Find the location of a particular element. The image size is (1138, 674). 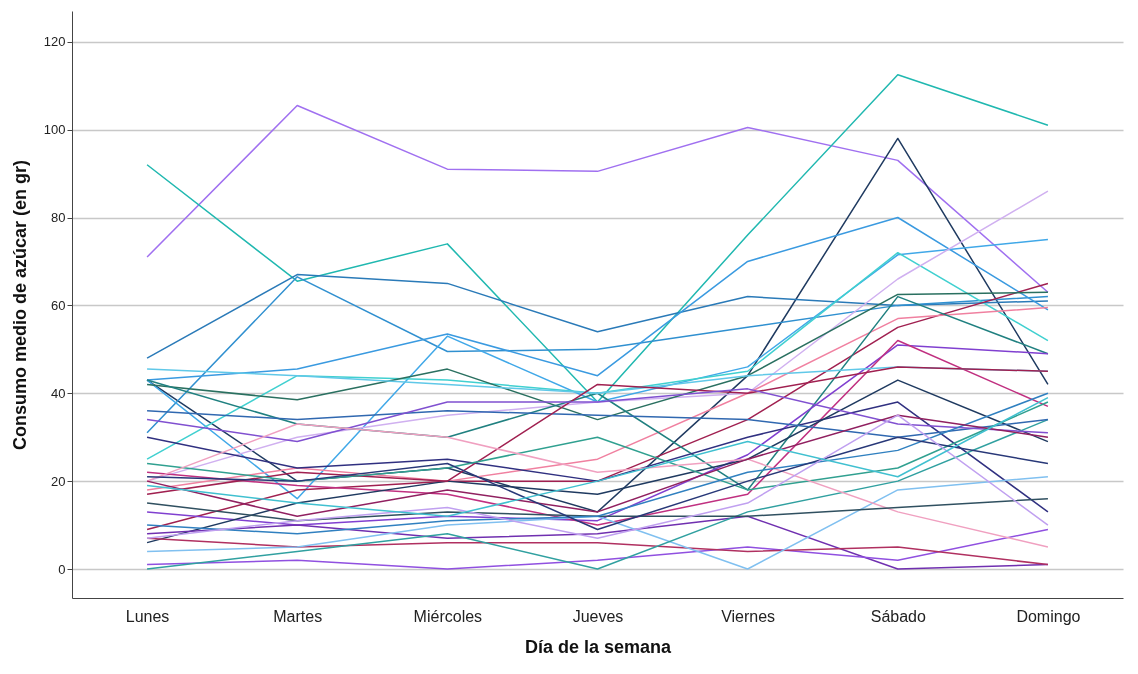

y-tick-label: 80 is located at coordinates (58, 217).